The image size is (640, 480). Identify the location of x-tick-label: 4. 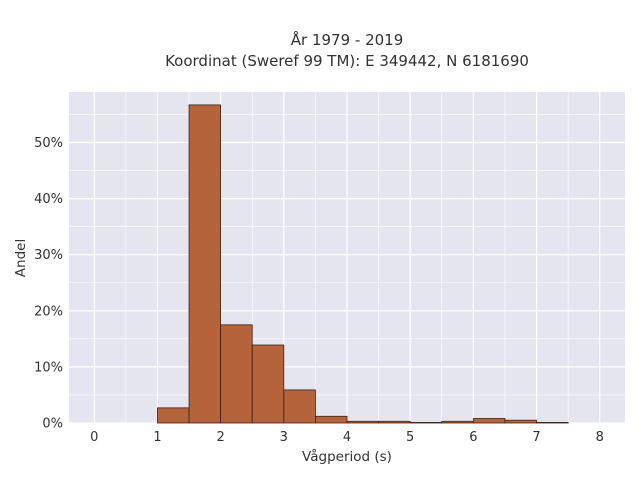
(347, 437).